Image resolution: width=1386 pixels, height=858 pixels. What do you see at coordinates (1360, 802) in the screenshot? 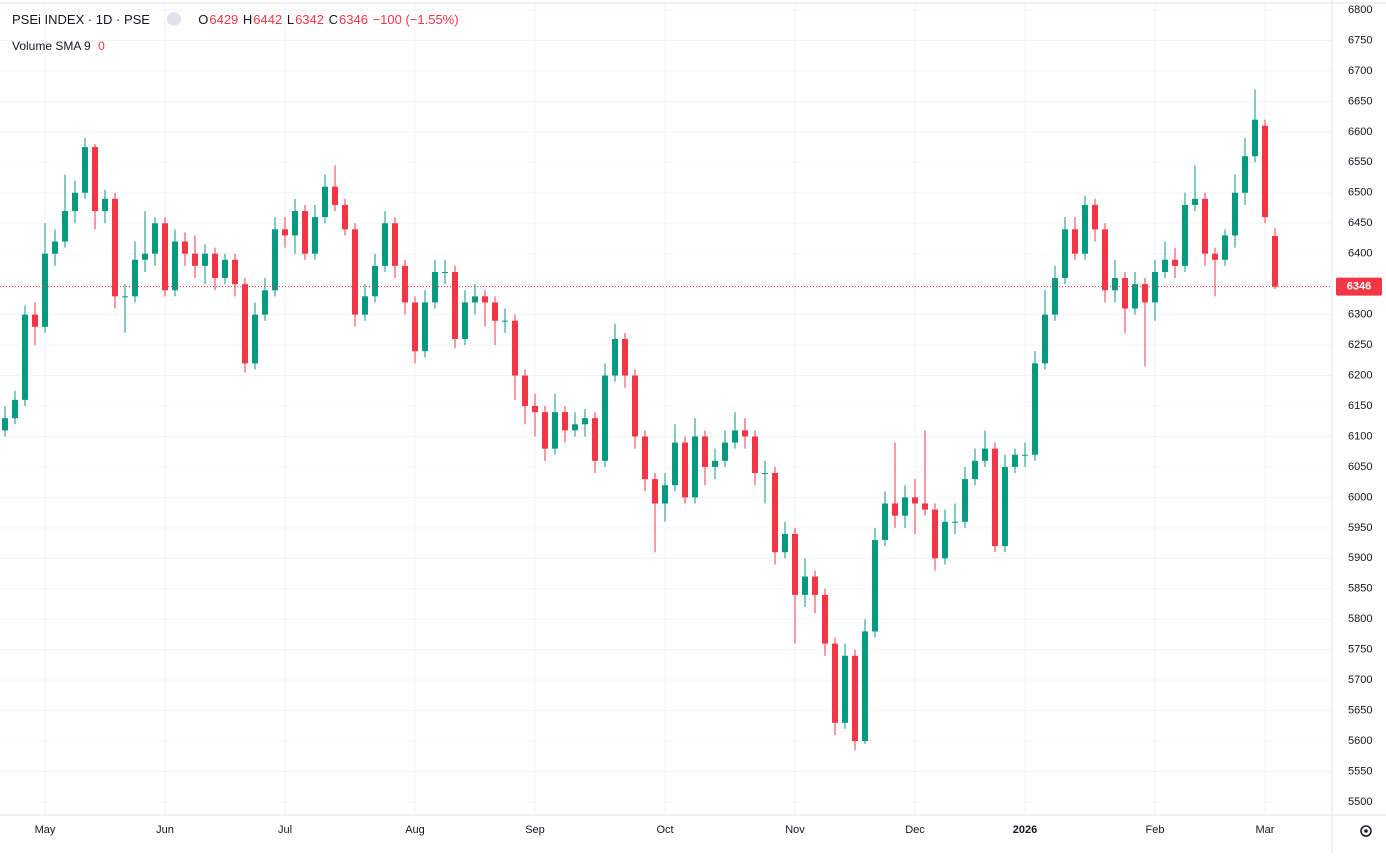
I see `y-tick-label: 5500` at bounding box center [1360, 802].